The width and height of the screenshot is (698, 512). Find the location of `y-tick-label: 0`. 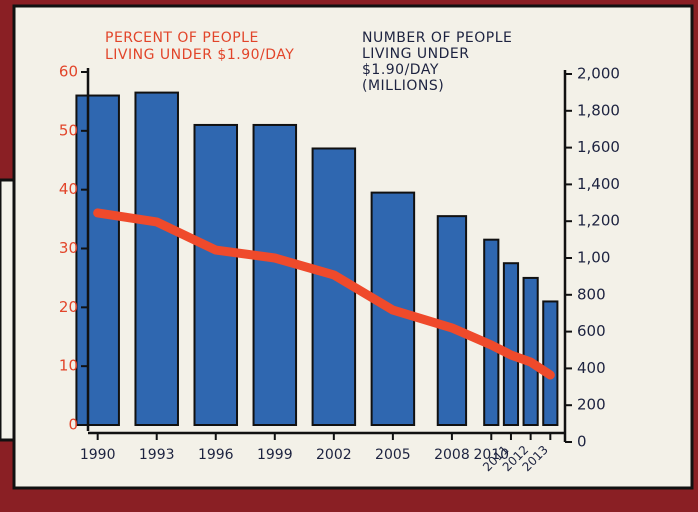

y-tick-label: 0 is located at coordinates (73, 425).